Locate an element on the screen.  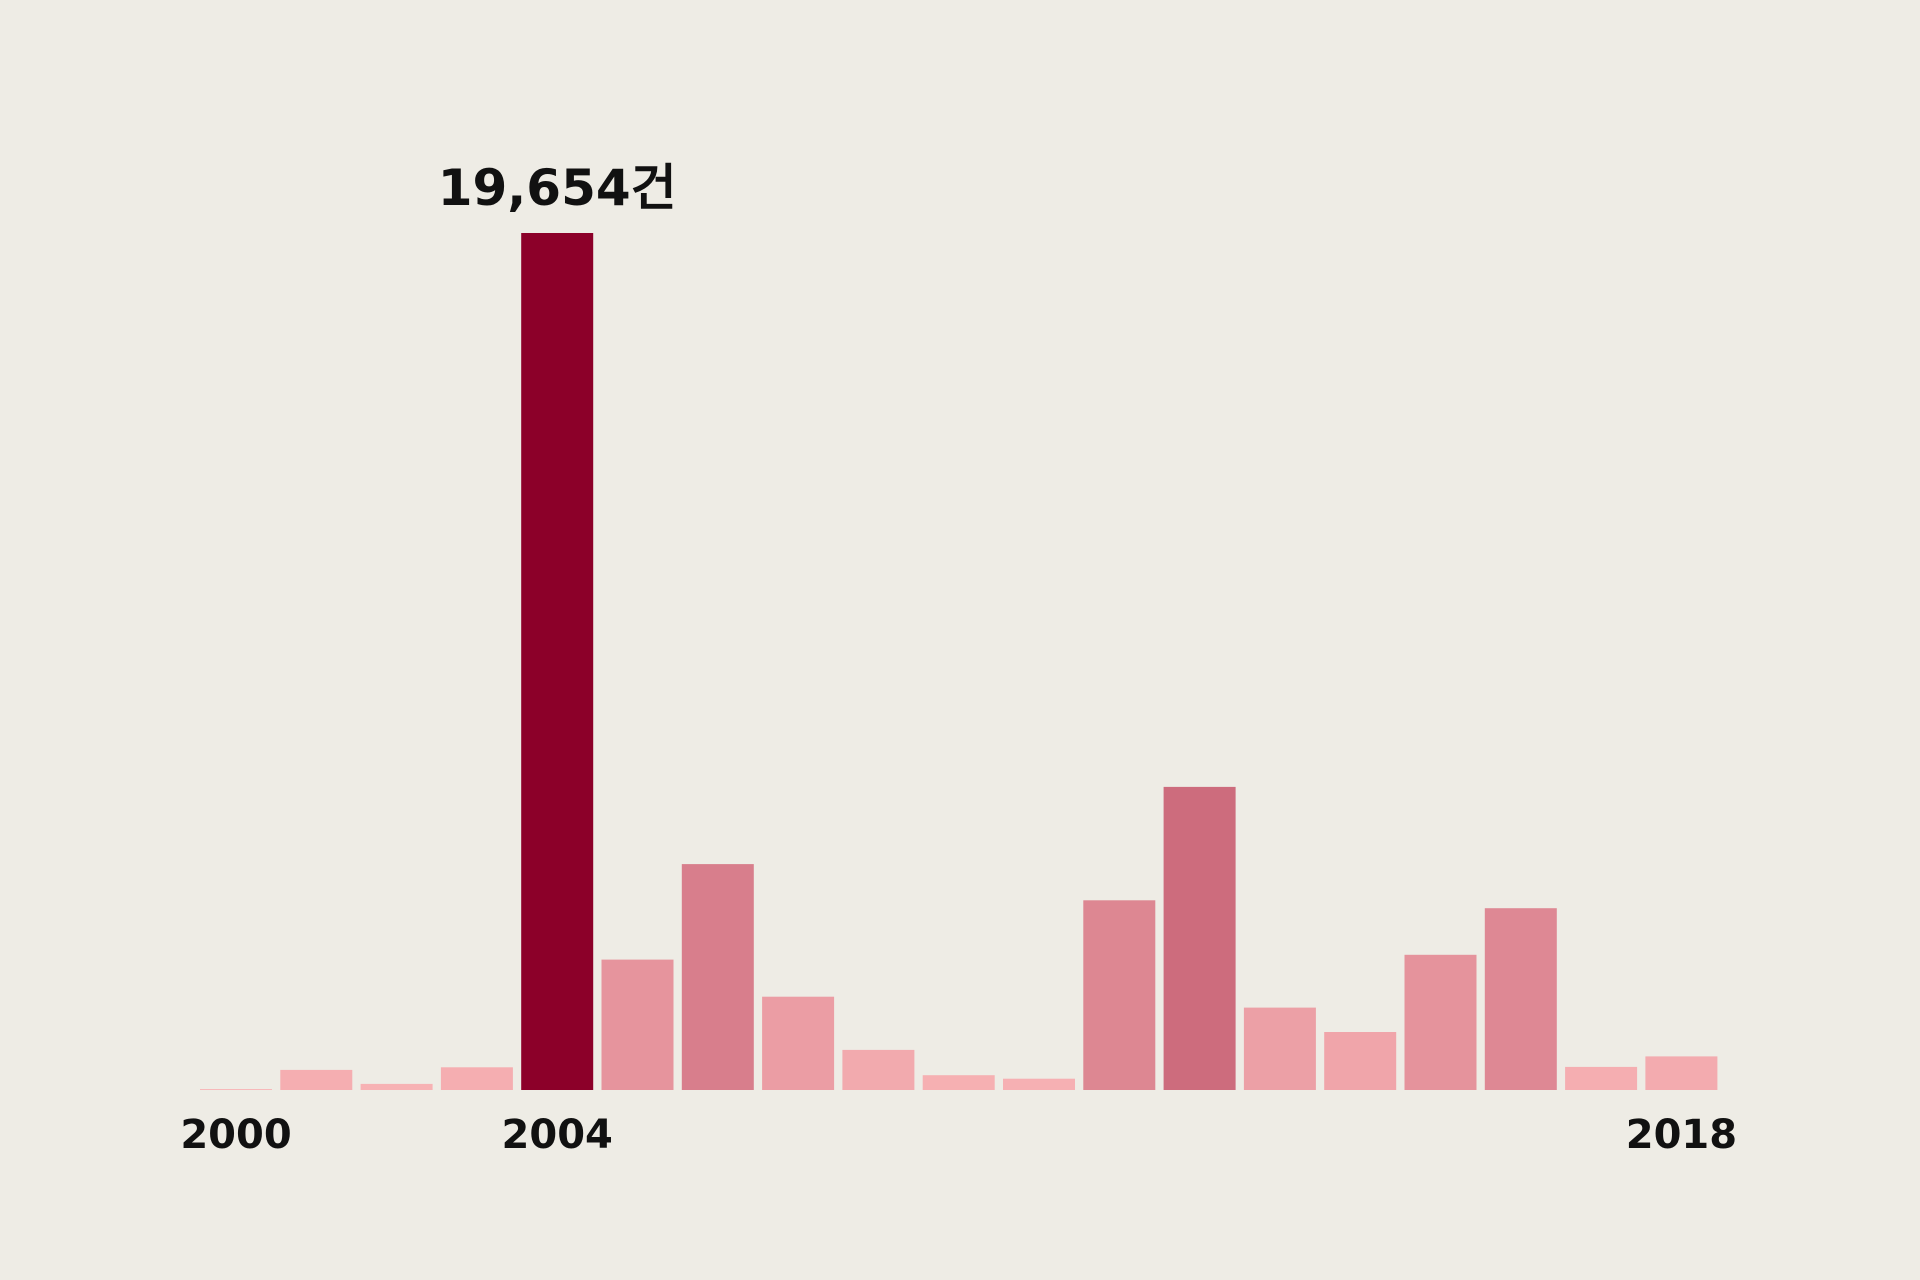
bar-2007 is located at coordinates (798, 1043).